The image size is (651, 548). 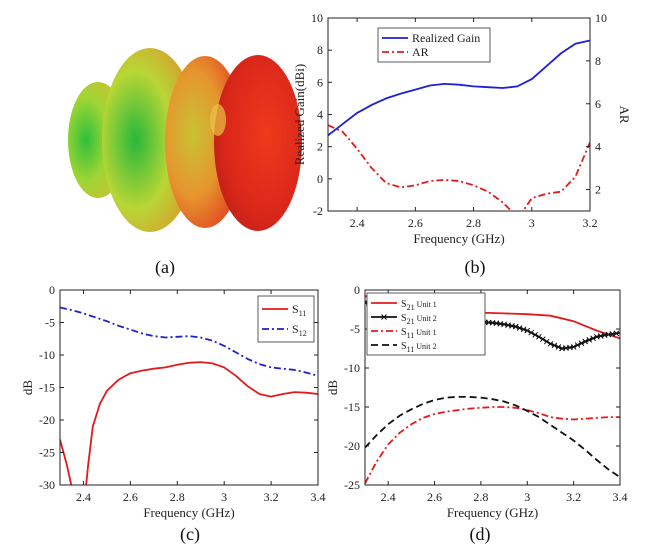 What do you see at coordinates (598, 190) in the screenshot?
I see `y2-tick-label: 2` at bounding box center [598, 190].